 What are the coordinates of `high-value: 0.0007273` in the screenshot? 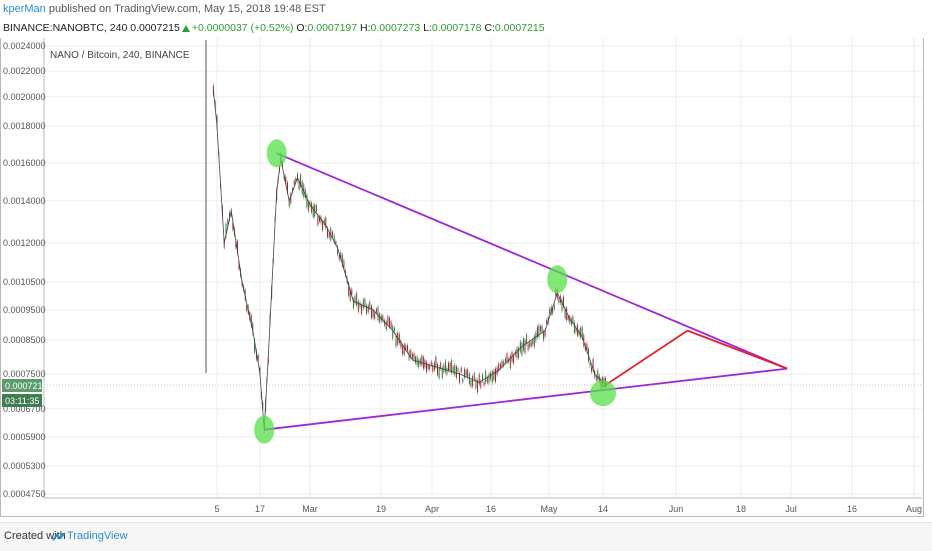 It's located at (395, 28).